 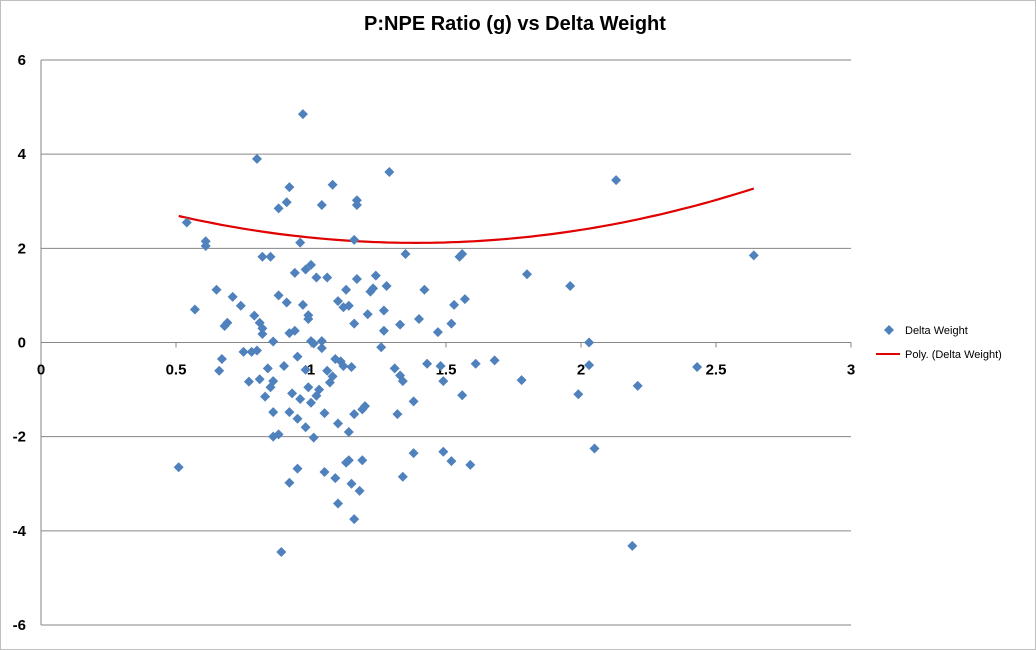 I want to click on legend-label-trendline: Poly. (Delta Weight), so click(x=953, y=355).